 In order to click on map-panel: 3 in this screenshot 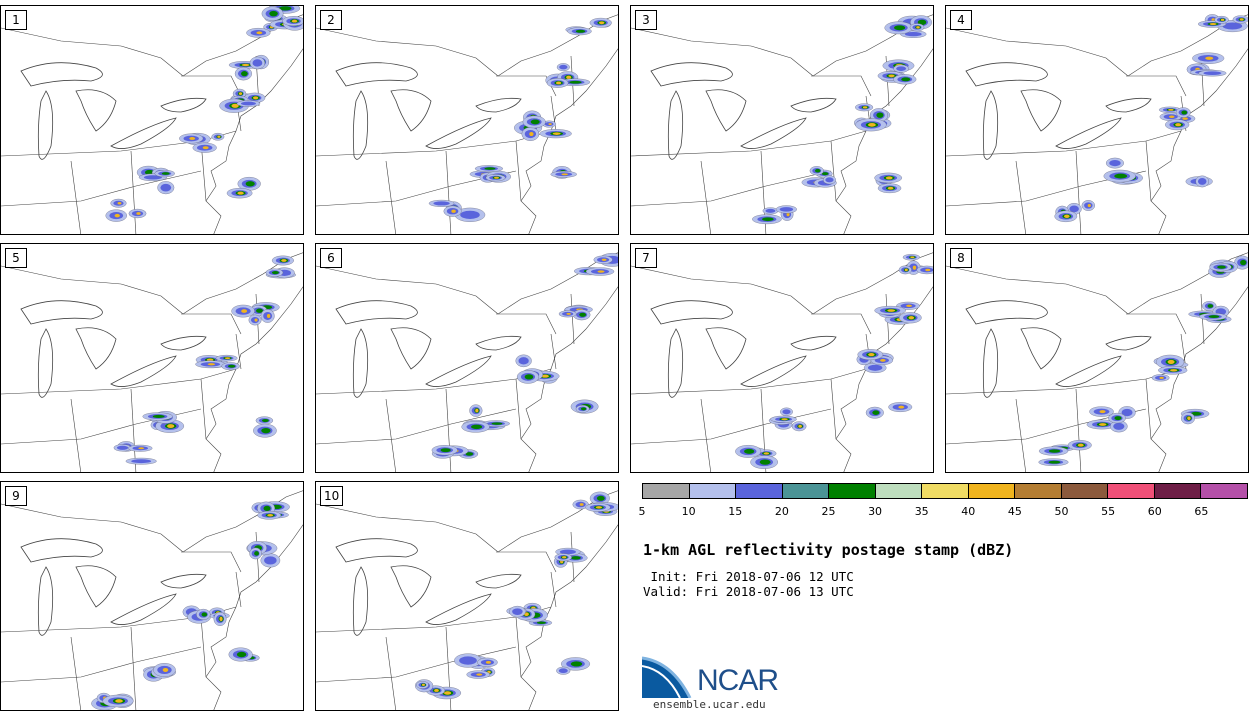, I will do `click(782, 120)`.